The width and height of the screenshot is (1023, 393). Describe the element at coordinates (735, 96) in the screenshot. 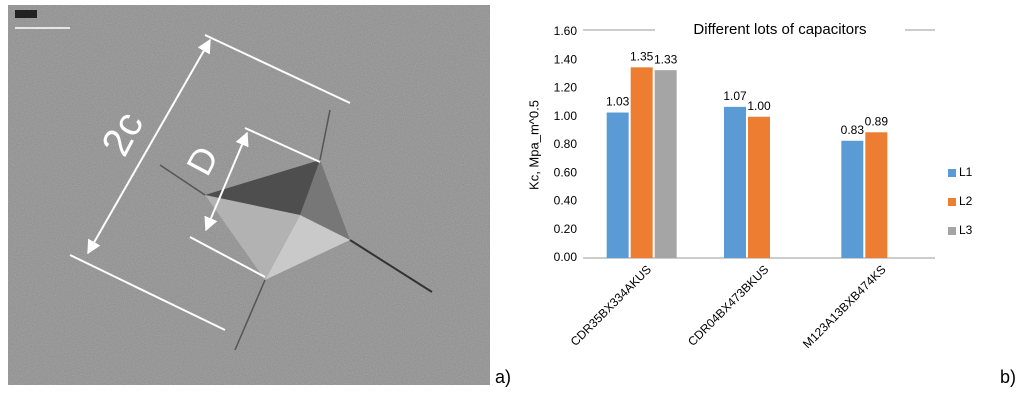

I see `data-label: 1.07` at that location.